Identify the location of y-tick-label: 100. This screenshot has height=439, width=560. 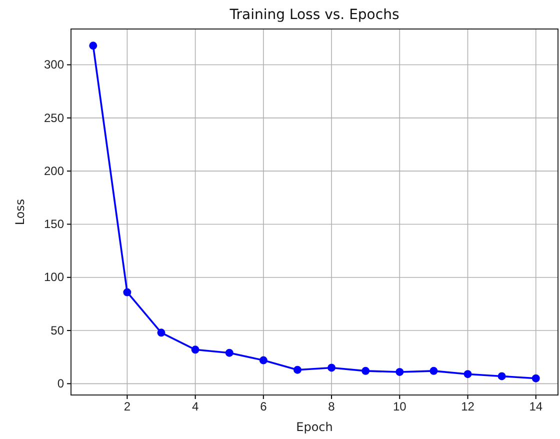
(54, 277).